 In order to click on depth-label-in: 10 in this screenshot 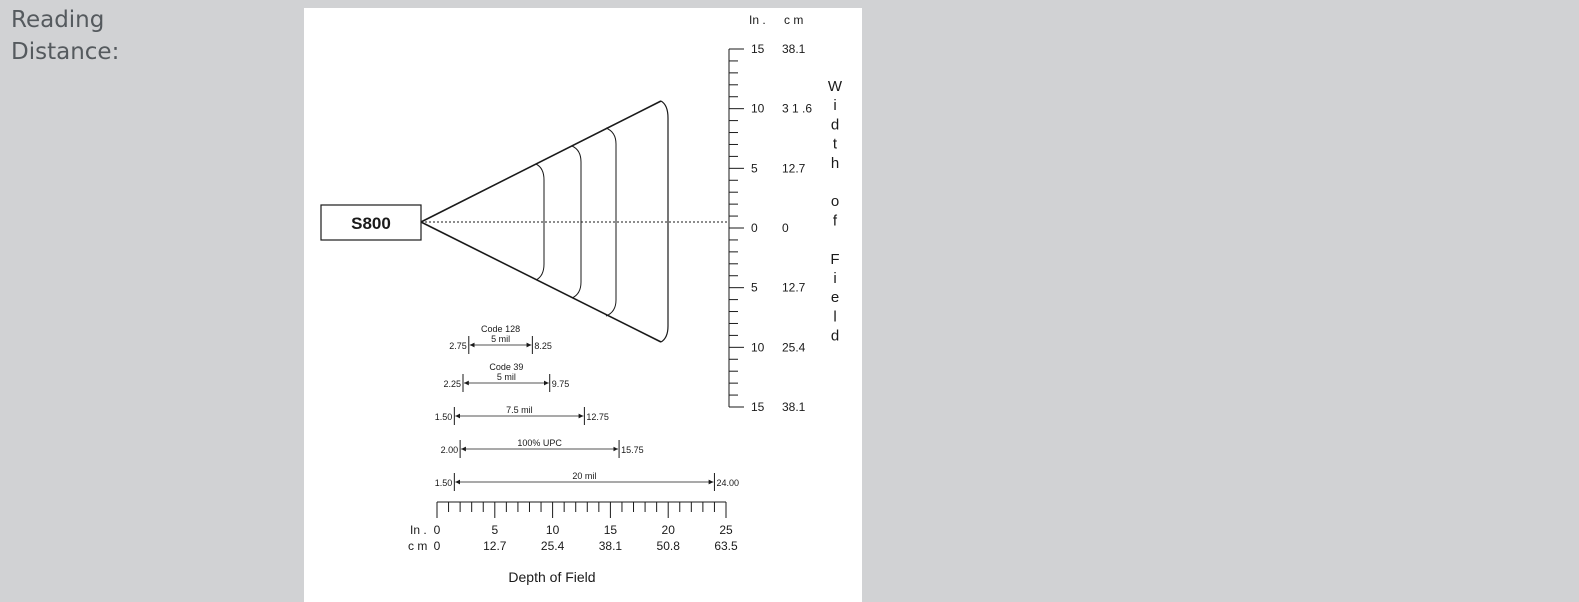, I will do `click(553, 530)`.